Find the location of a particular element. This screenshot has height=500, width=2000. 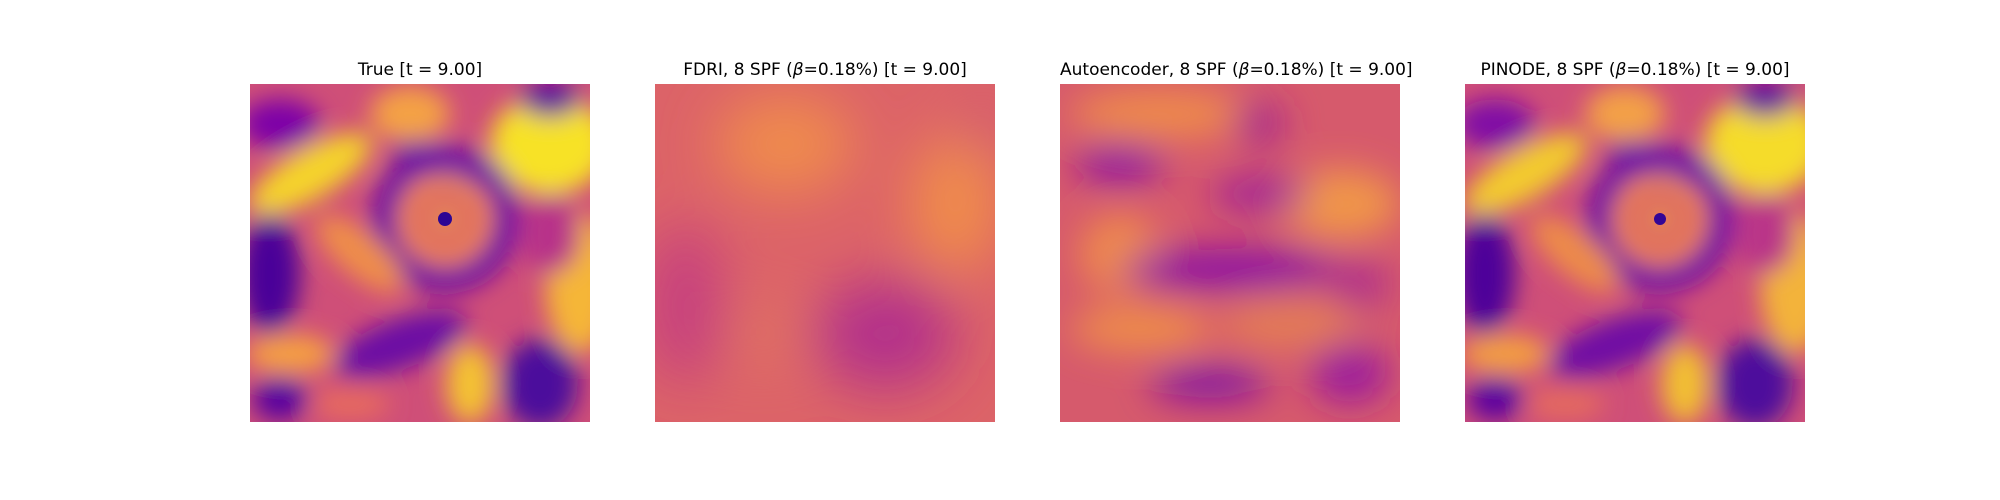

field-image-fdri is located at coordinates (825, 253).